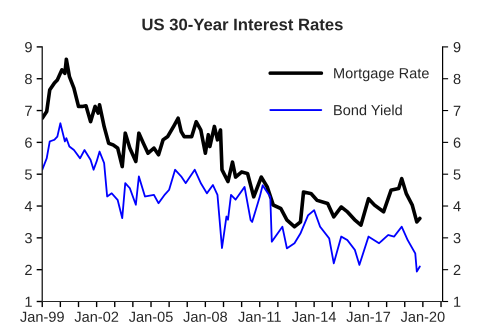 This screenshot has height=335, width=480. What do you see at coordinates (457, 174) in the screenshot?
I see `y2-tick-label: 5` at bounding box center [457, 174].